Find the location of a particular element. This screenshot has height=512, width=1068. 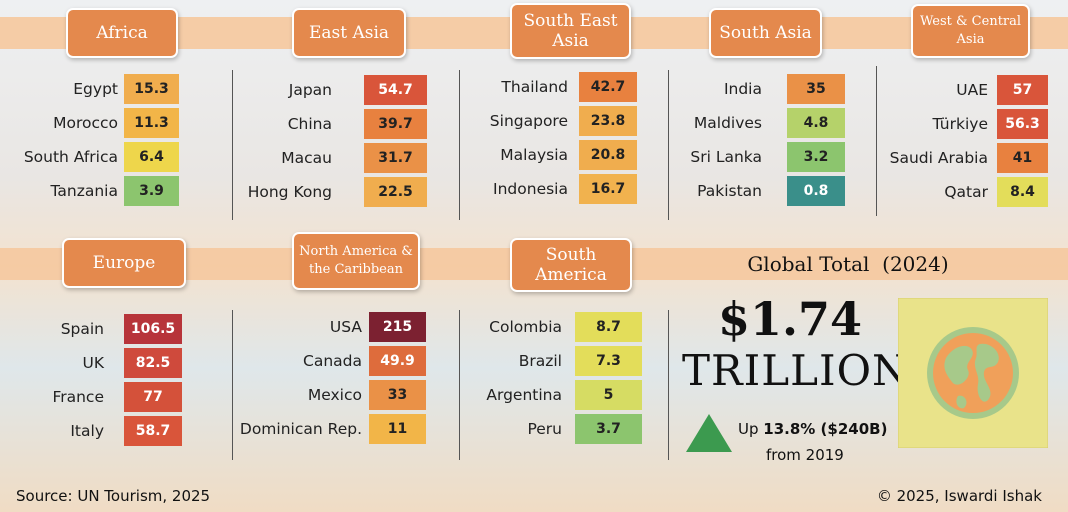

country-value: 54.7 is located at coordinates (395, 90).